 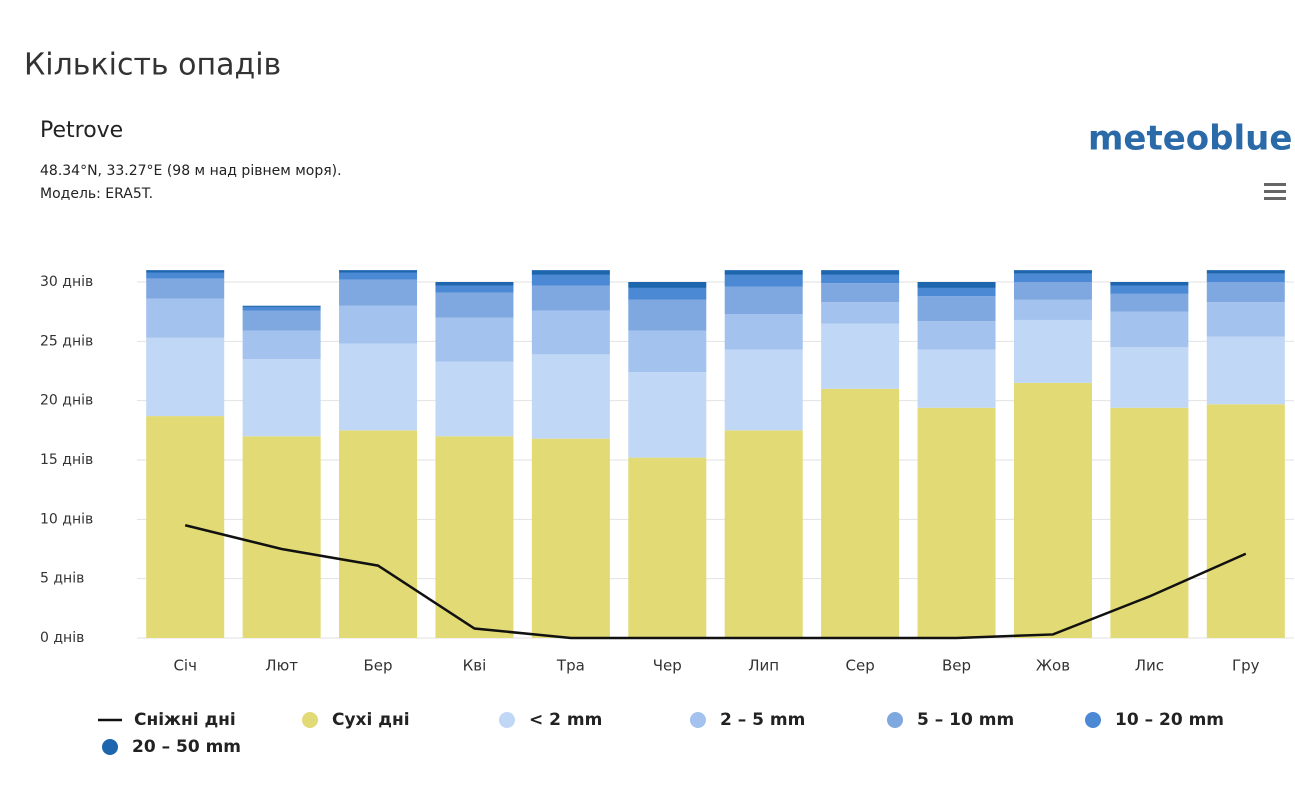 I want to click on legend-label: 10 – 20 mm, so click(x=1169, y=720).